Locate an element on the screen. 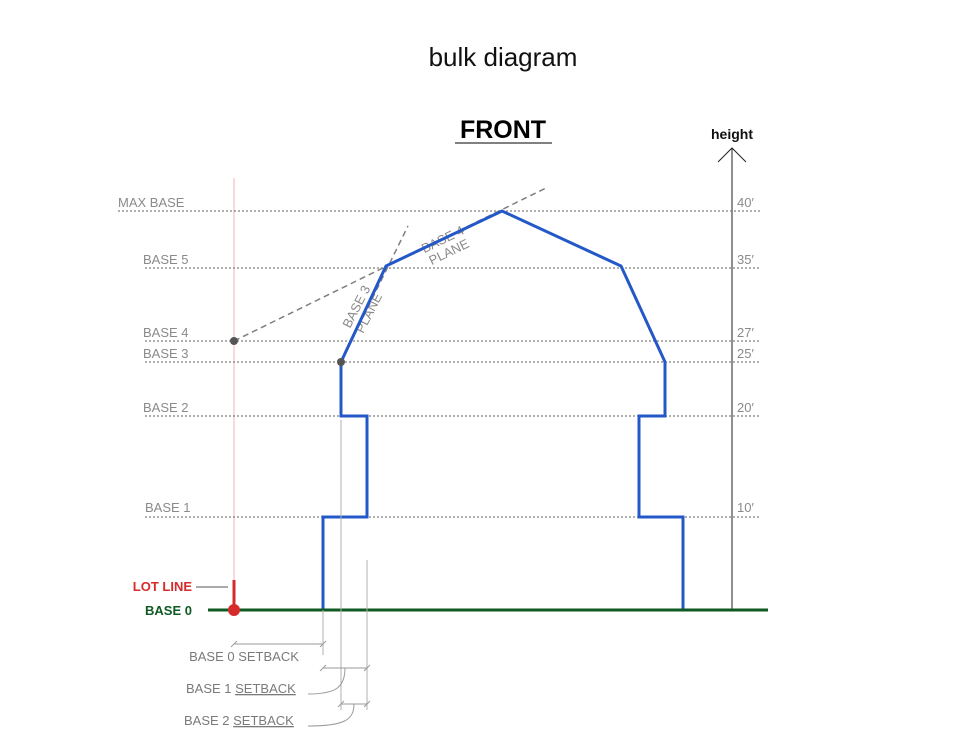  base-0-setback-word: SETBACK is located at coordinates (268, 656).